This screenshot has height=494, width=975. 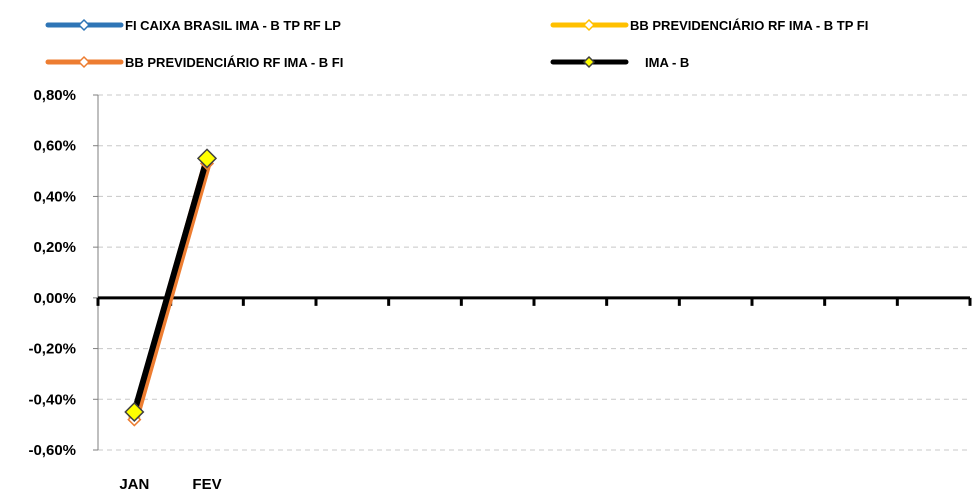 I want to click on y-tick-label: 0,40%, so click(x=54, y=196).